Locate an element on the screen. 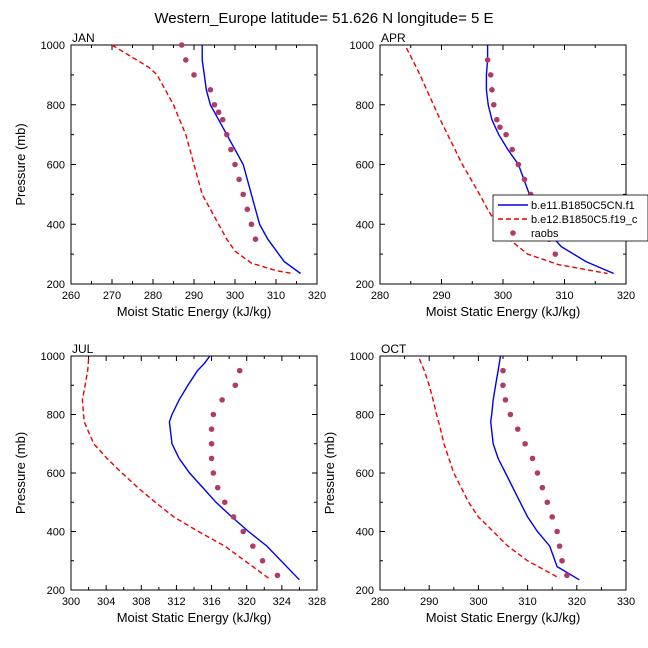 This screenshot has height=648, width=648. series-raobs is located at coordinates (218, 142).